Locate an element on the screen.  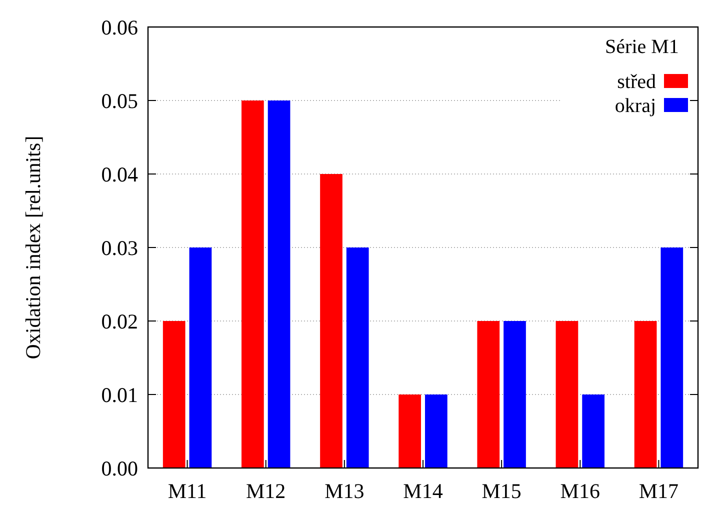
x-tick-label: M12 is located at coordinates (266, 491).